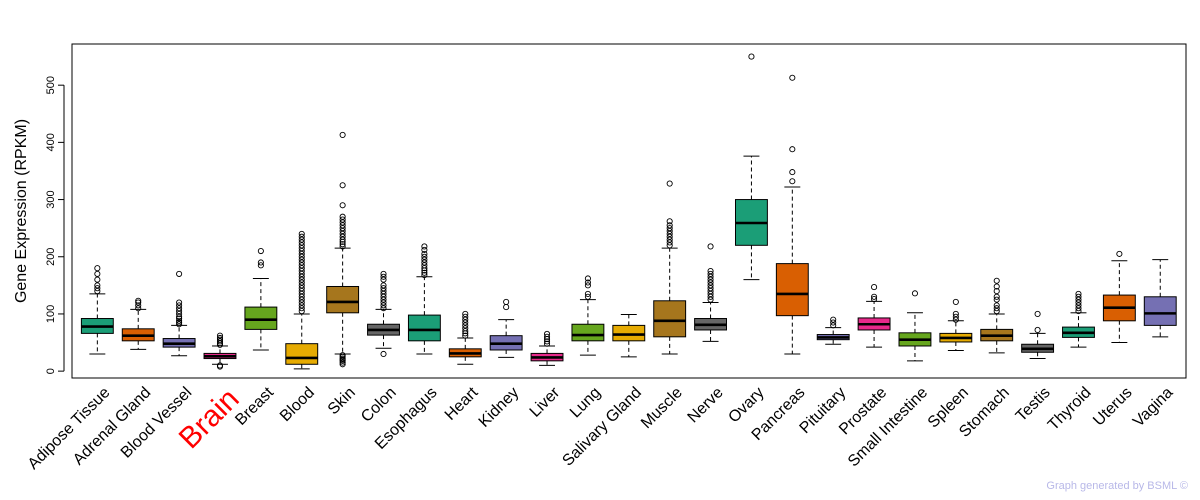  What do you see at coordinates (1117, 486) in the screenshot?
I see `credit-text: Graph generated by BSML ©` at bounding box center [1117, 486].